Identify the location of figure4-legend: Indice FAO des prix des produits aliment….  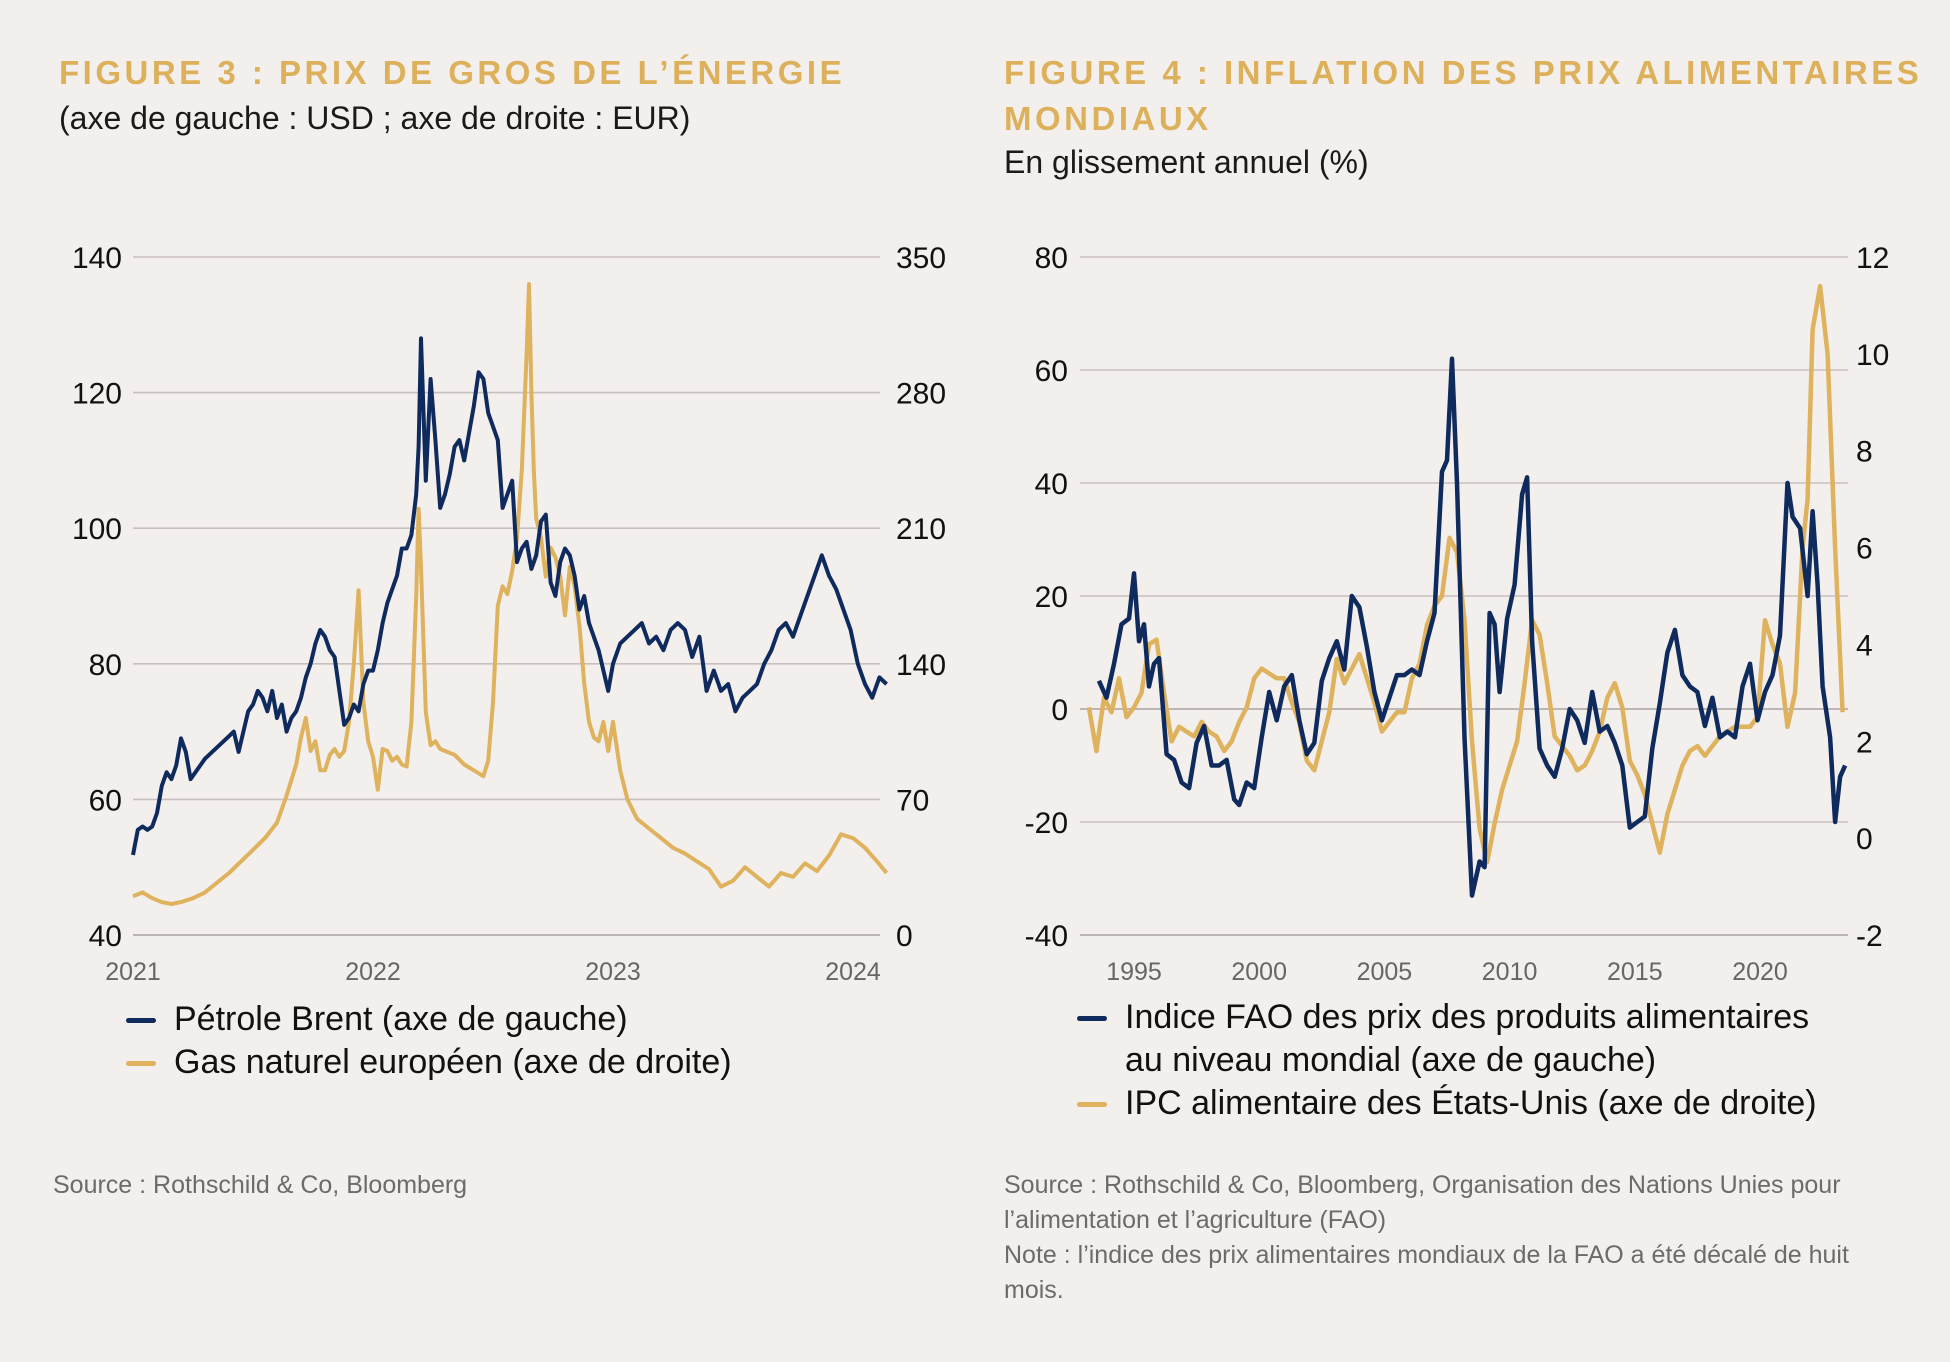
(1447, 1060).